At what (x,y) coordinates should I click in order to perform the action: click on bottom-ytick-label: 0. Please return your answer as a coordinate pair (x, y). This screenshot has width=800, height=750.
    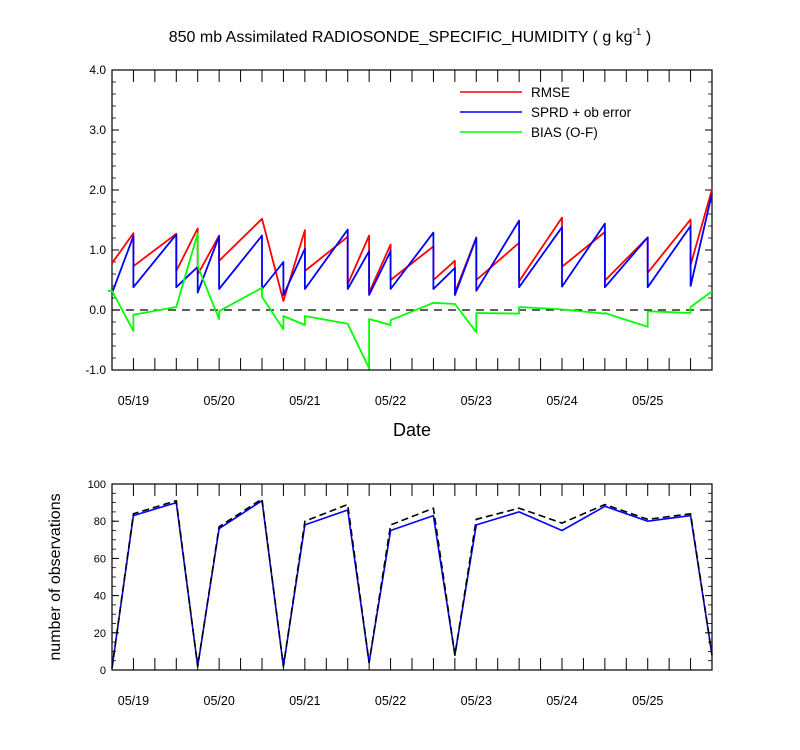
    Looking at the image, I should click on (103, 671).